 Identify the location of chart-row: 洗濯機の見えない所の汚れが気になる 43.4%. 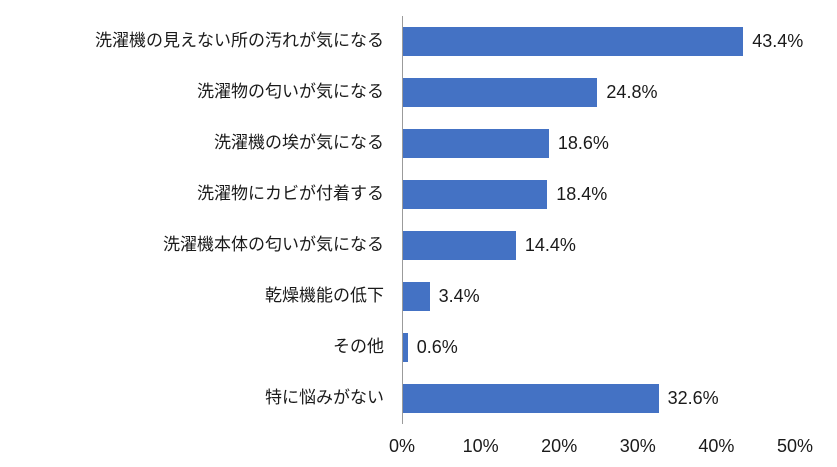
(416, 41).